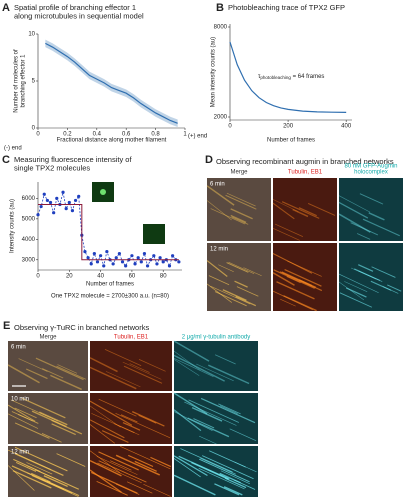 This screenshot has width=407, height=500. What do you see at coordinates (108, 230) in the screenshot?
I see `dashed-line` at bounding box center [108, 230].